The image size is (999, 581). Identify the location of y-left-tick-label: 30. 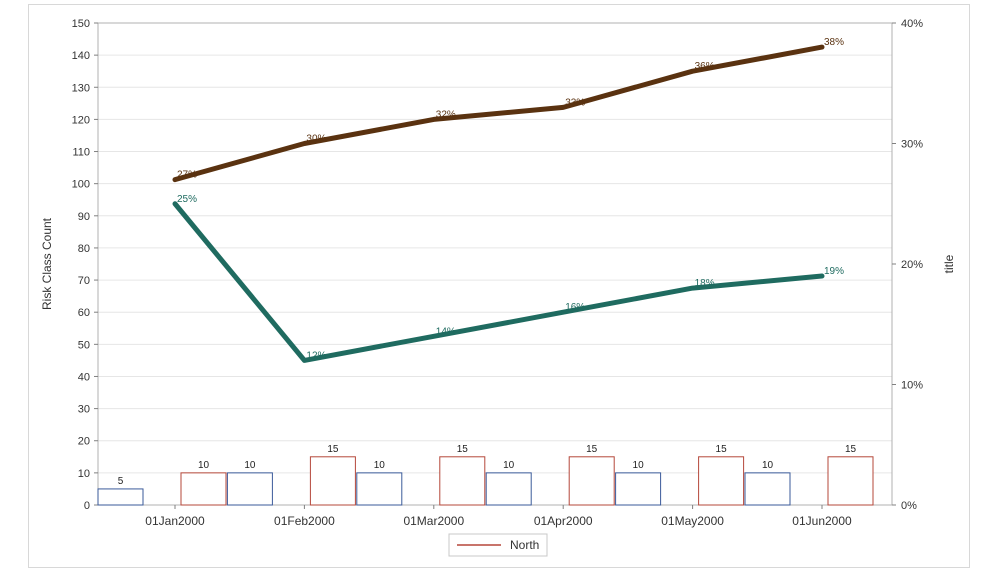
(84, 410).